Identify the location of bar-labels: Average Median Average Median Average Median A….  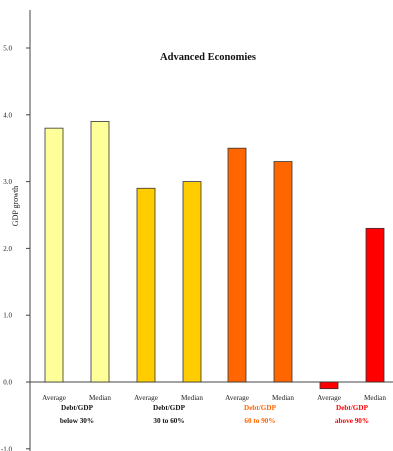
(214, 398).